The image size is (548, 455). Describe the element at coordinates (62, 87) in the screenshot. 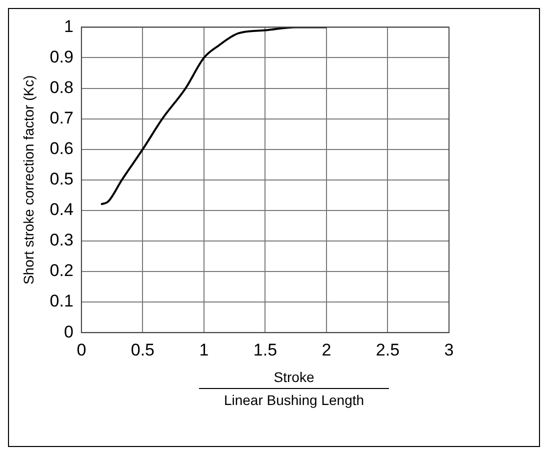

I see `y-tick-label: 0.8` at that location.